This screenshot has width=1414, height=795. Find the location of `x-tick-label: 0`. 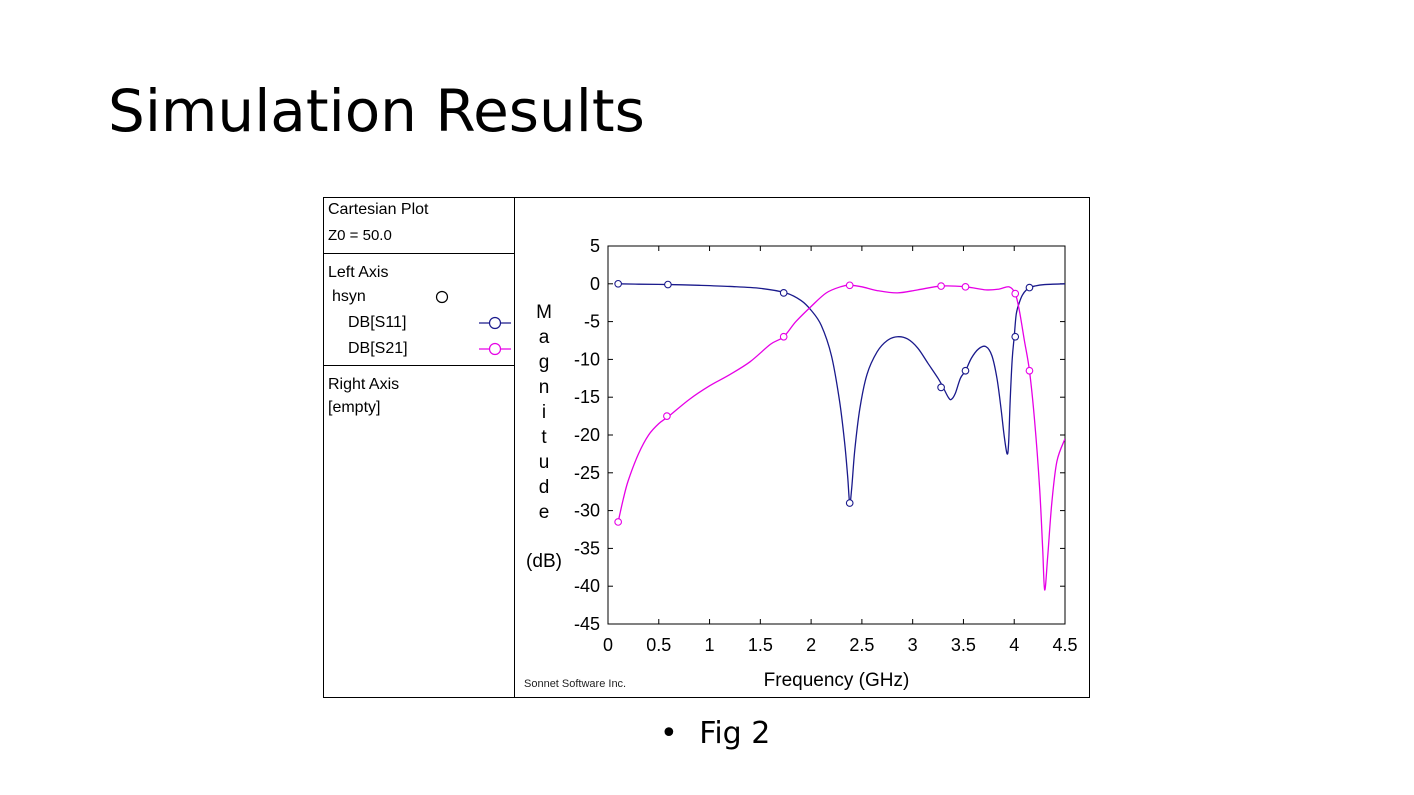

x-tick-label: 0 is located at coordinates (608, 645).